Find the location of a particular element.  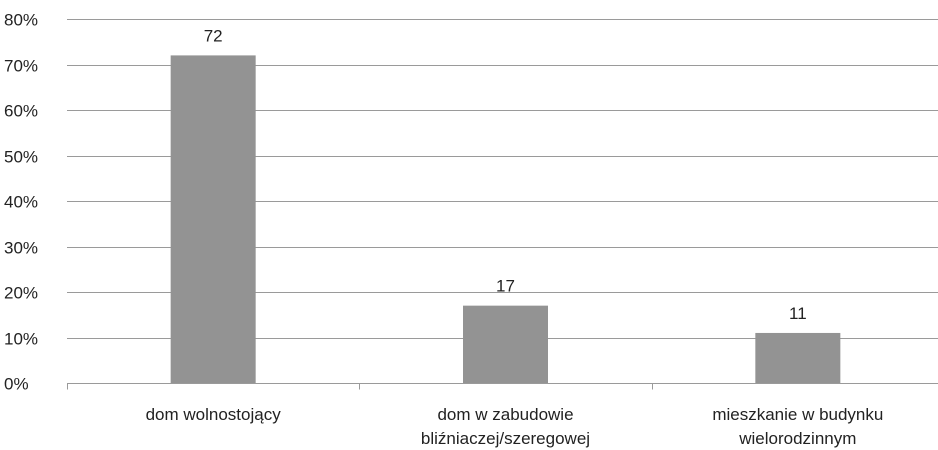

category-label-1-line-1: bliźniaczej/szeregowej is located at coordinates (505, 438).